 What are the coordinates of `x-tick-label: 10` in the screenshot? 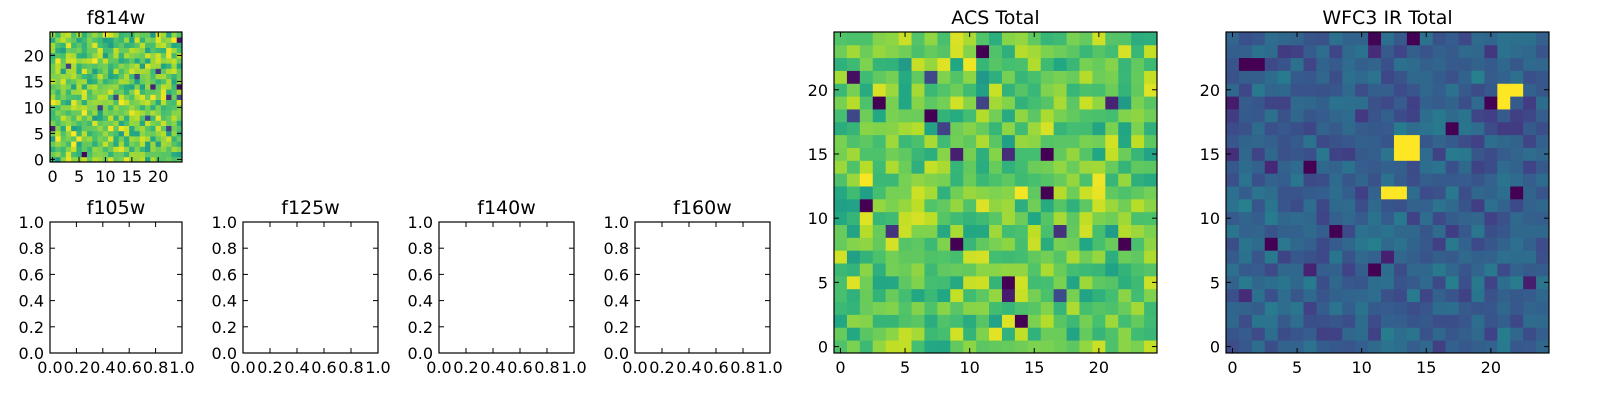 It's located at (105, 176).